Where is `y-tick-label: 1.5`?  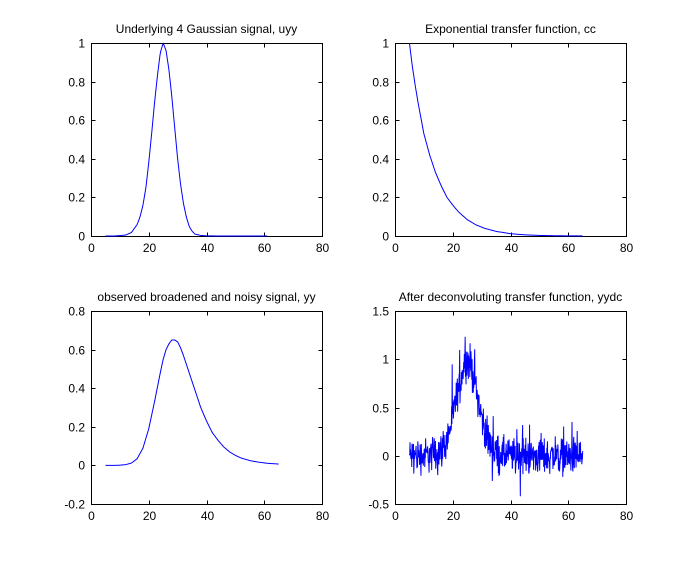 y-tick-label: 1.5 is located at coordinates (380, 312).